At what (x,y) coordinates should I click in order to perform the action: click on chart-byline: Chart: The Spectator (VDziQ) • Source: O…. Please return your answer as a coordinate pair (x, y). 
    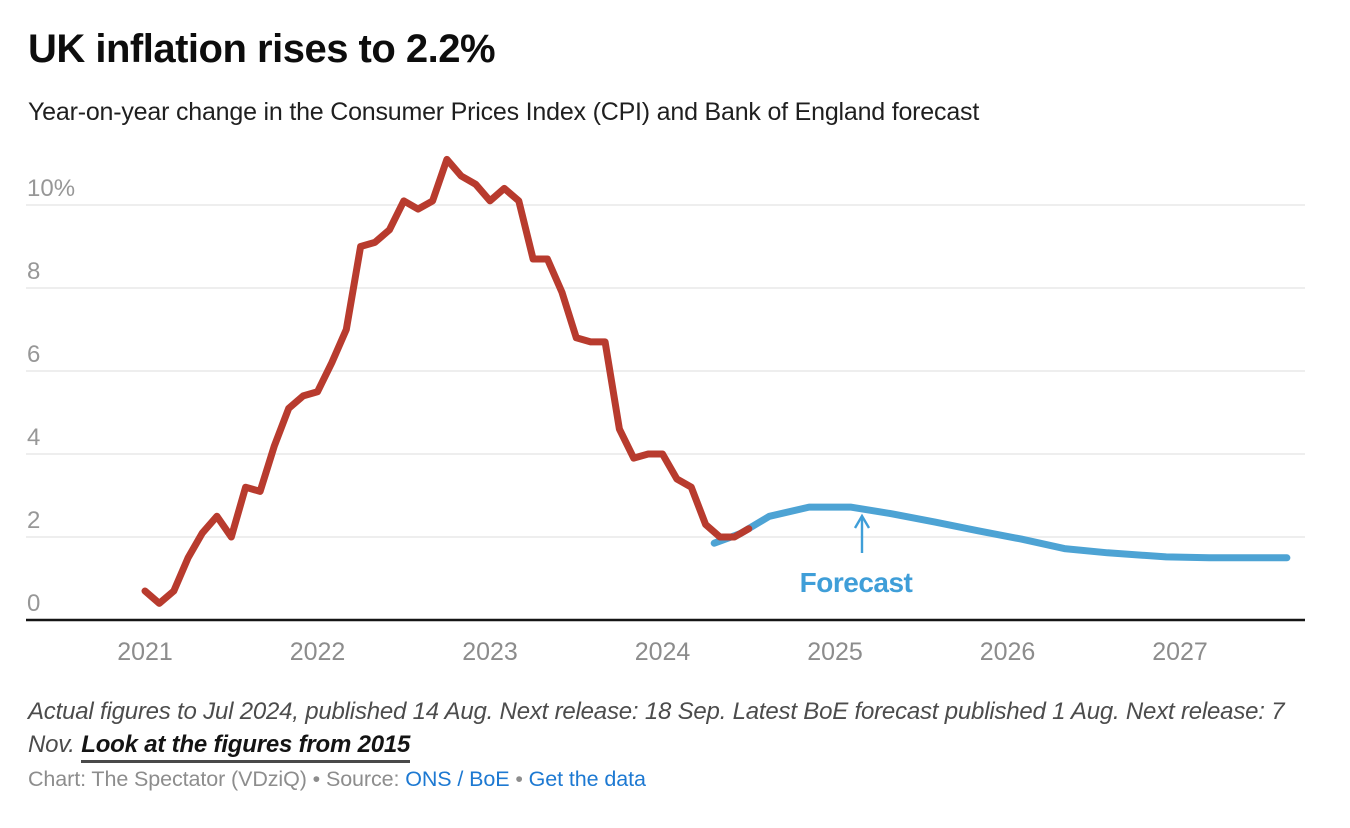
    Looking at the image, I should click on (337, 779).